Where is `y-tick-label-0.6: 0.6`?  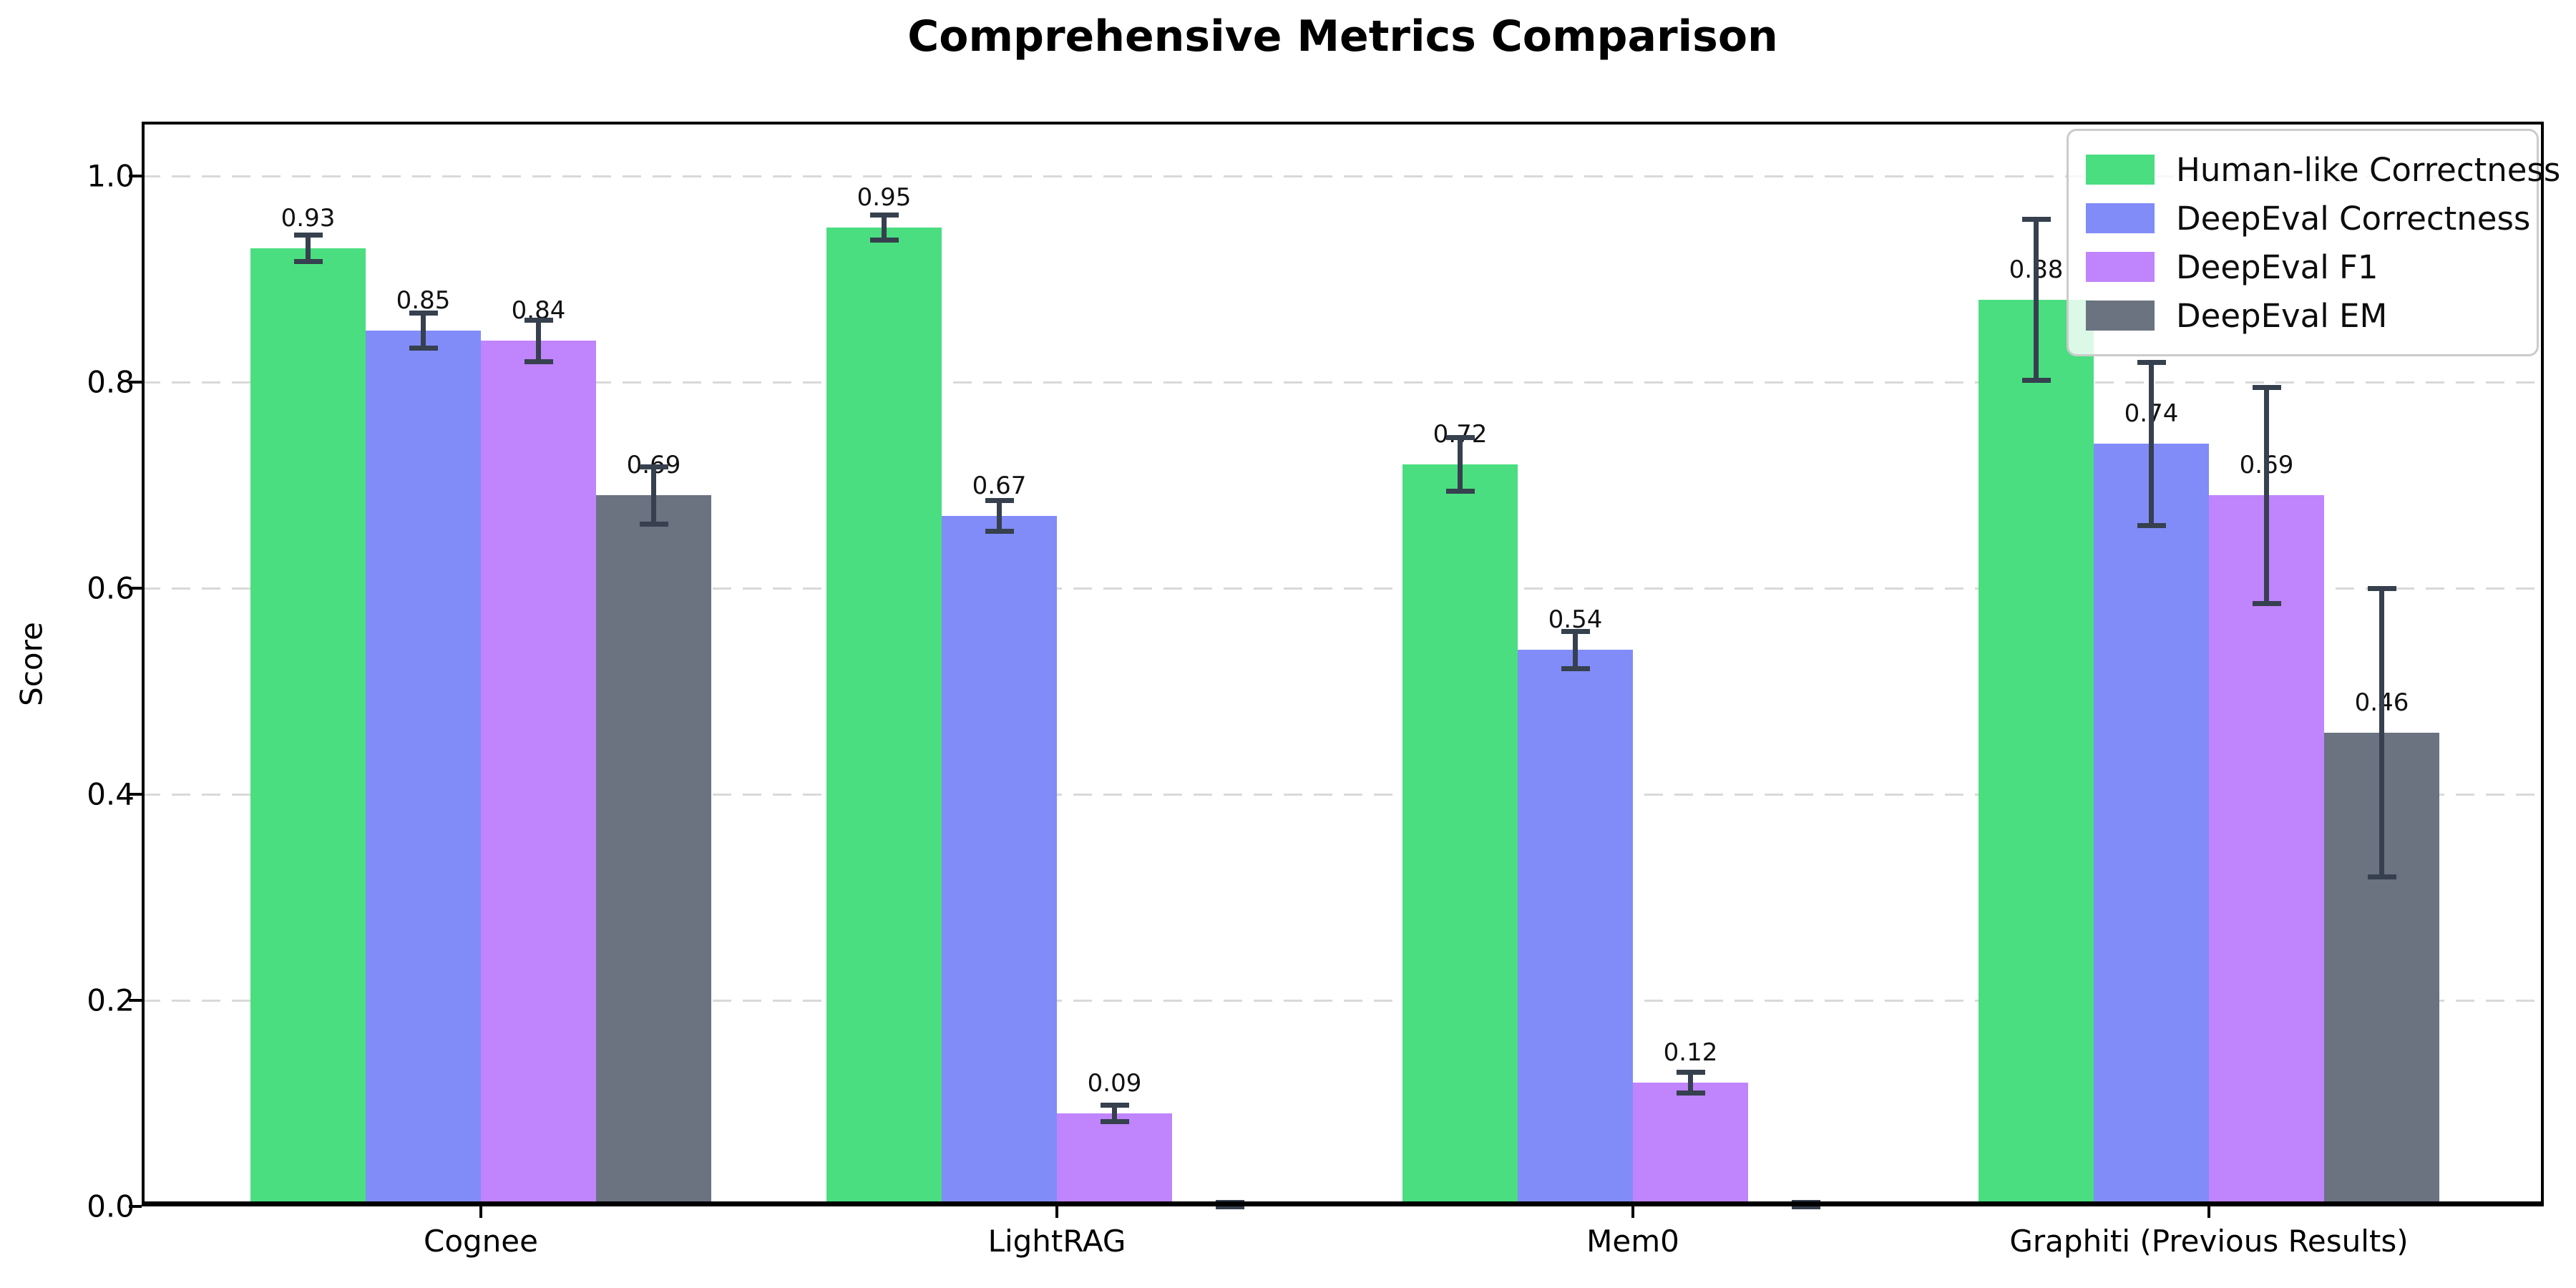
y-tick-label-0.6: 0.6 is located at coordinates (111, 588).